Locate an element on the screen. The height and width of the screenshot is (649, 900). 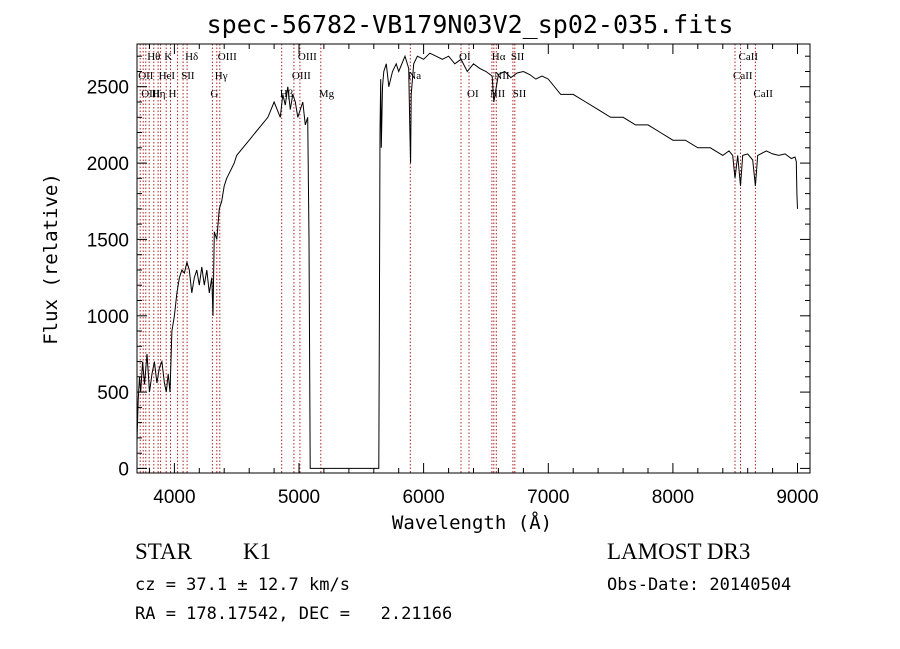
object-class: STAR is located at coordinates (163, 551).